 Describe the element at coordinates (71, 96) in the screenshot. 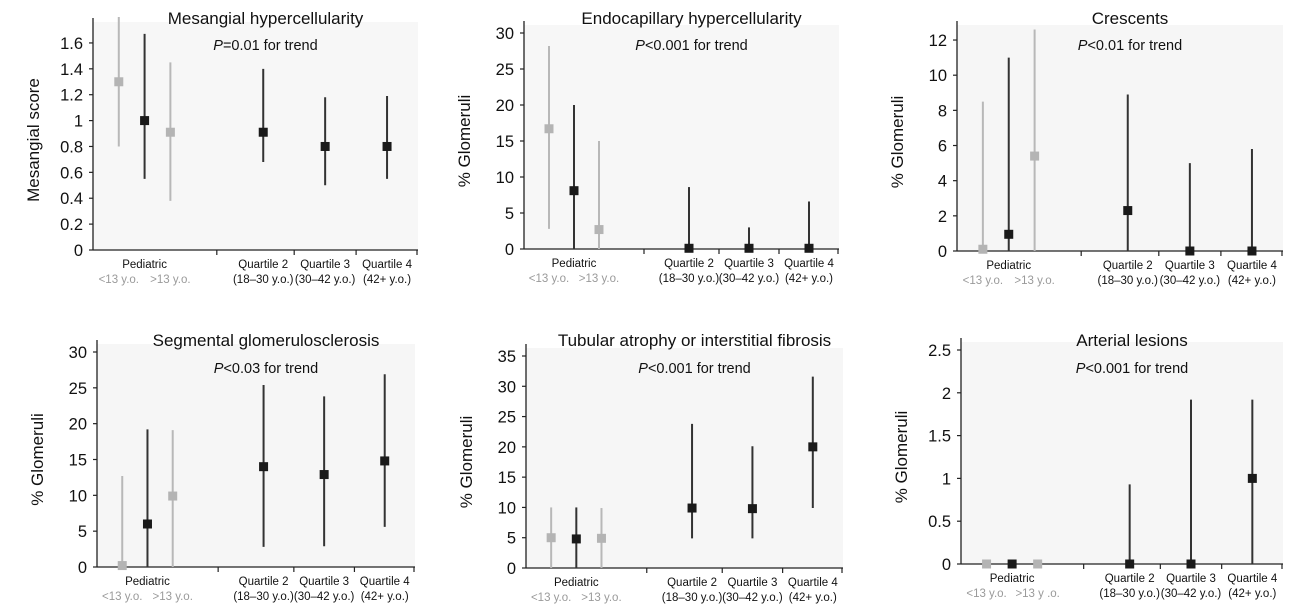

I see `y-tick-label: 1.2` at that location.